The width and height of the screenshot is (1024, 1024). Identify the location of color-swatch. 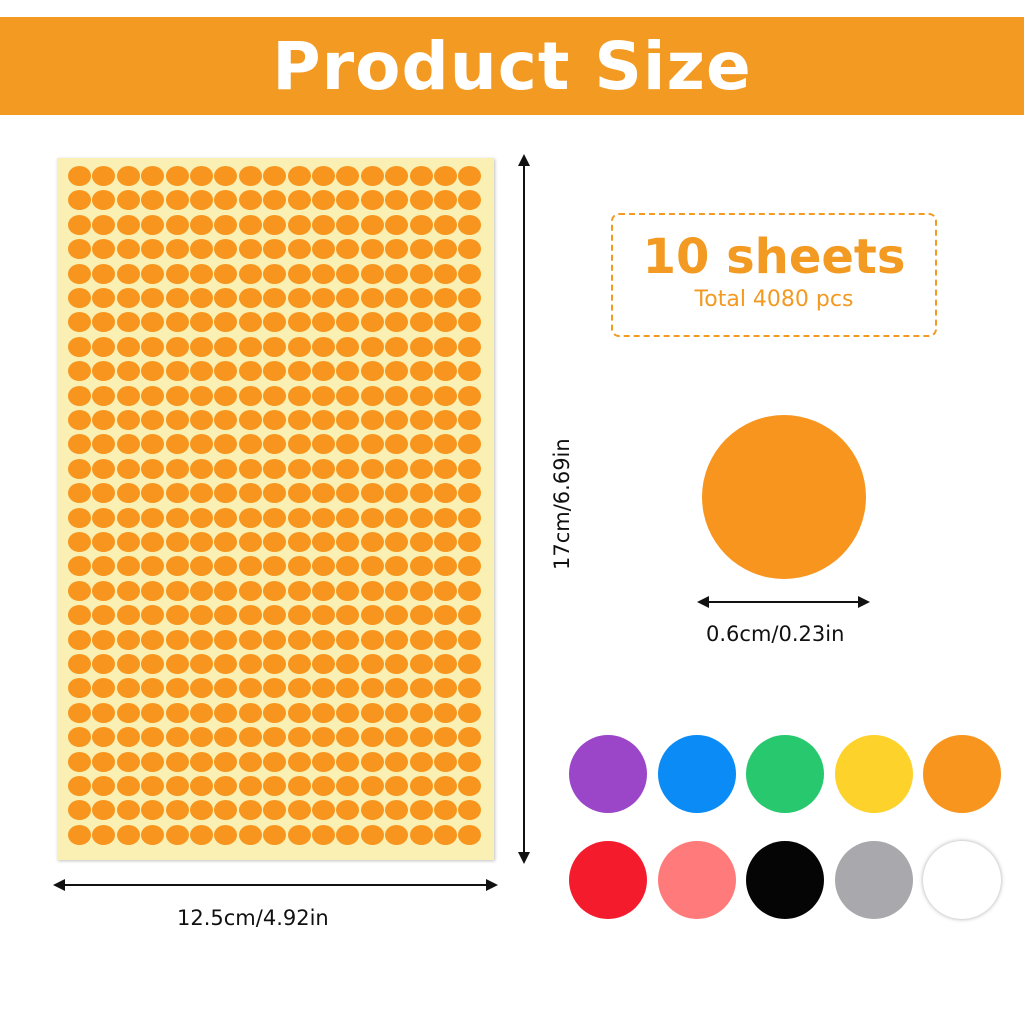
(696, 774).